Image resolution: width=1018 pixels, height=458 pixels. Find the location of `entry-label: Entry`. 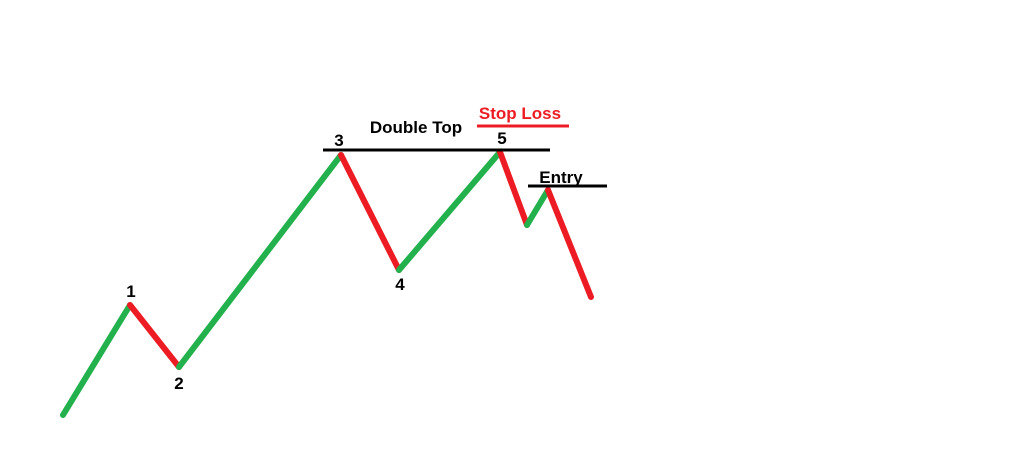

entry-label: Entry is located at coordinates (561, 177).